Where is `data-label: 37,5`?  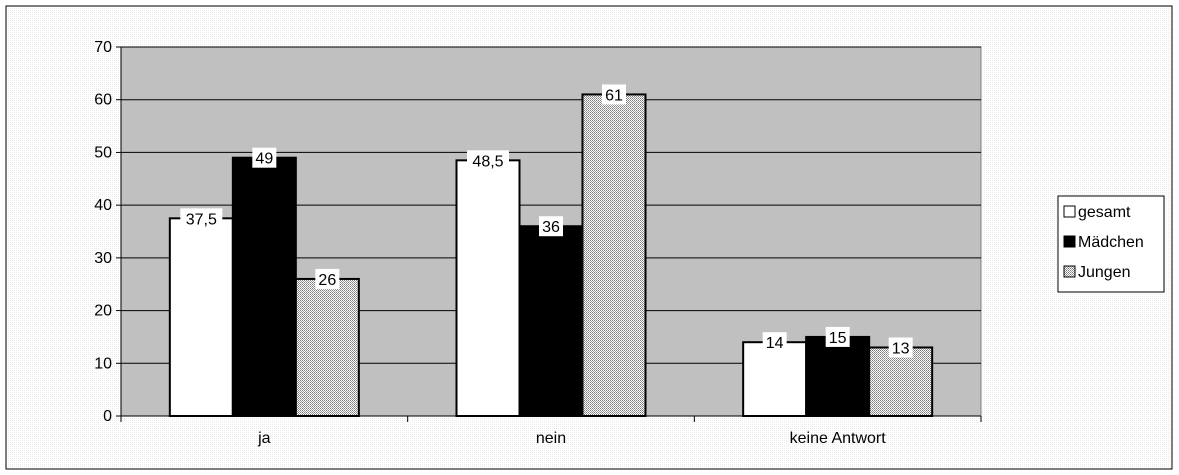 data-label: 37,5 is located at coordinates (201, 219).